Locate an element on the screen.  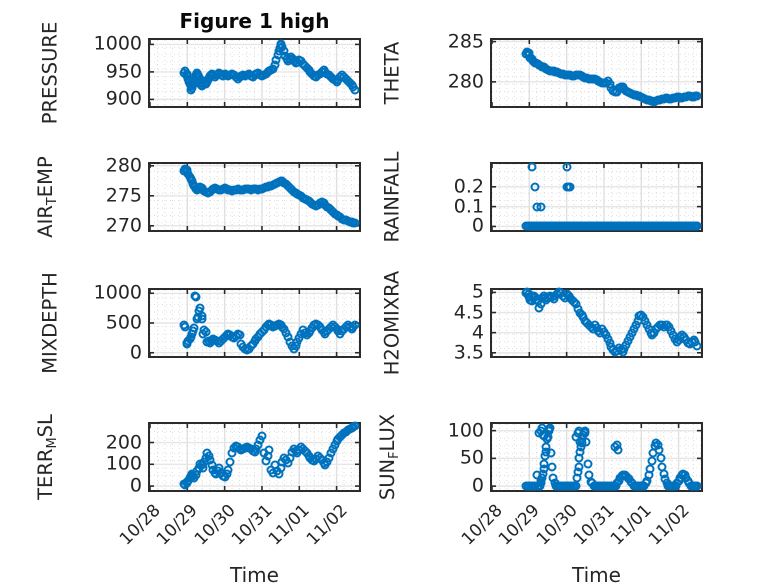
data-series-air-temp is located at coordinates (255, 197).